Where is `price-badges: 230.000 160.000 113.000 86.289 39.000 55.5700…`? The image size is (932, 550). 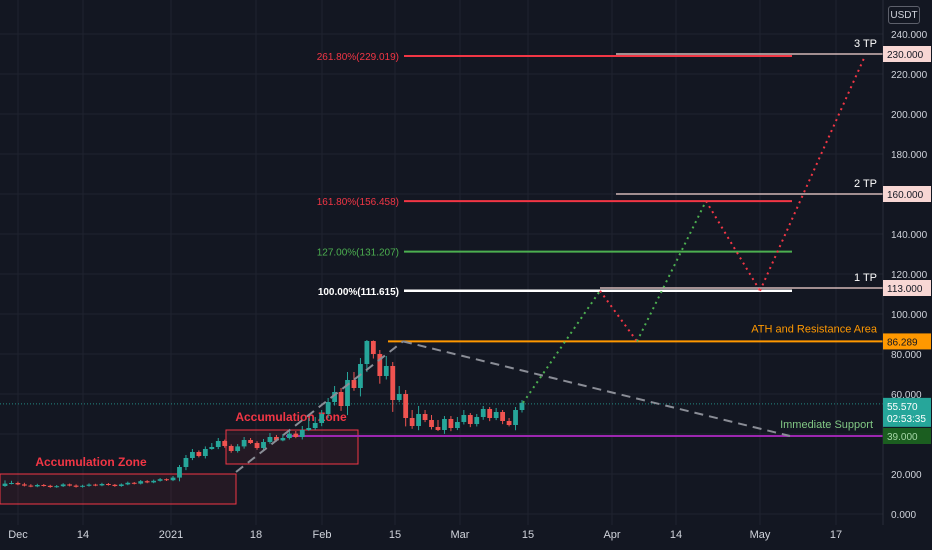
price-badges: 230.000 160.000 113.000 86.289 39.000 55.5700… is located at coordinates (907, 245).